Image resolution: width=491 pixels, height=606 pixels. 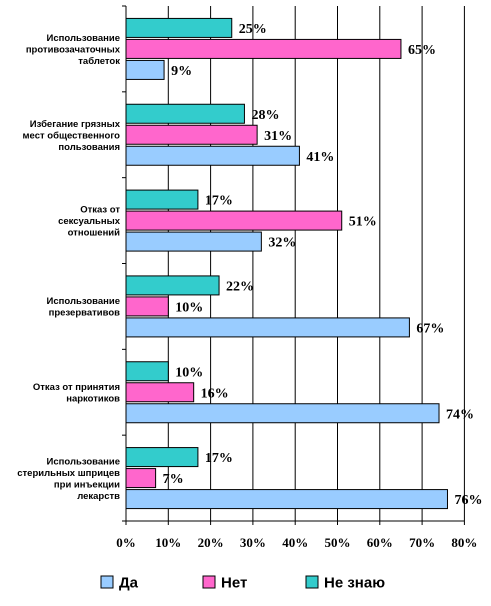 I want to click on x-tick-label: 70%, so click(x=422, y=542).